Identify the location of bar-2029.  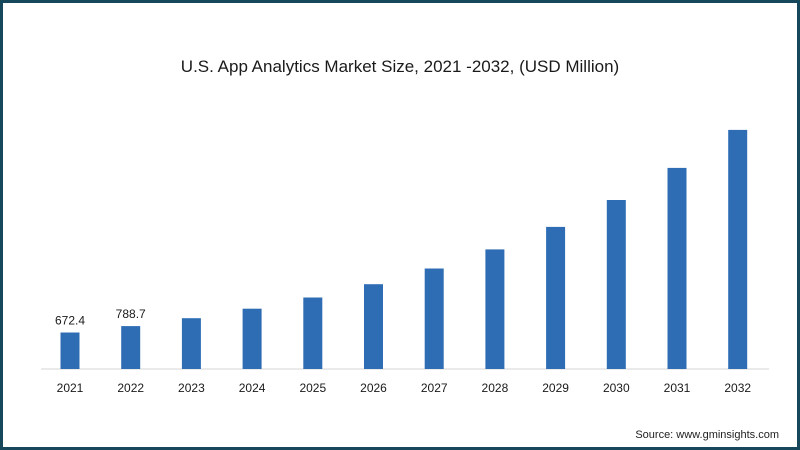
(556, 297).